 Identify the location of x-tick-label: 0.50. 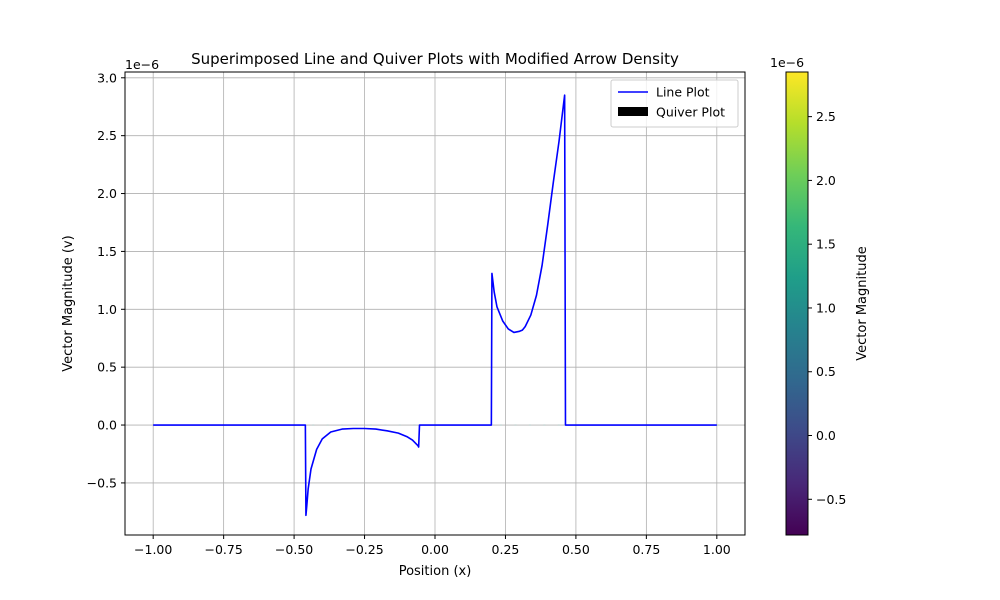
(576, 549).